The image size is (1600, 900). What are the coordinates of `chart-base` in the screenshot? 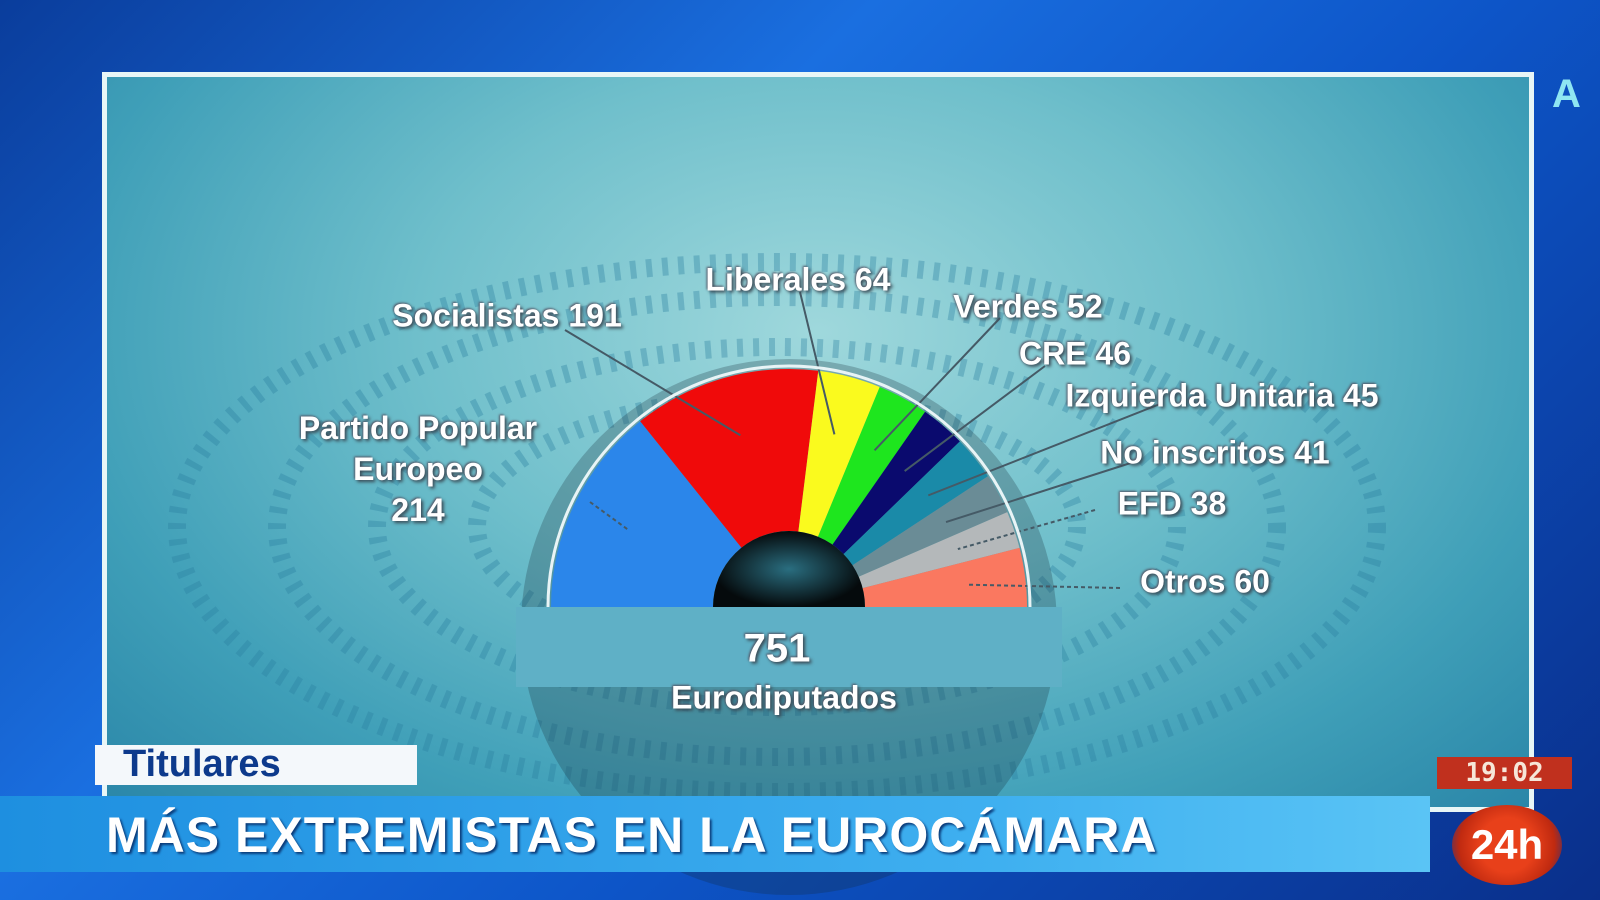 It's located at (789, 647).